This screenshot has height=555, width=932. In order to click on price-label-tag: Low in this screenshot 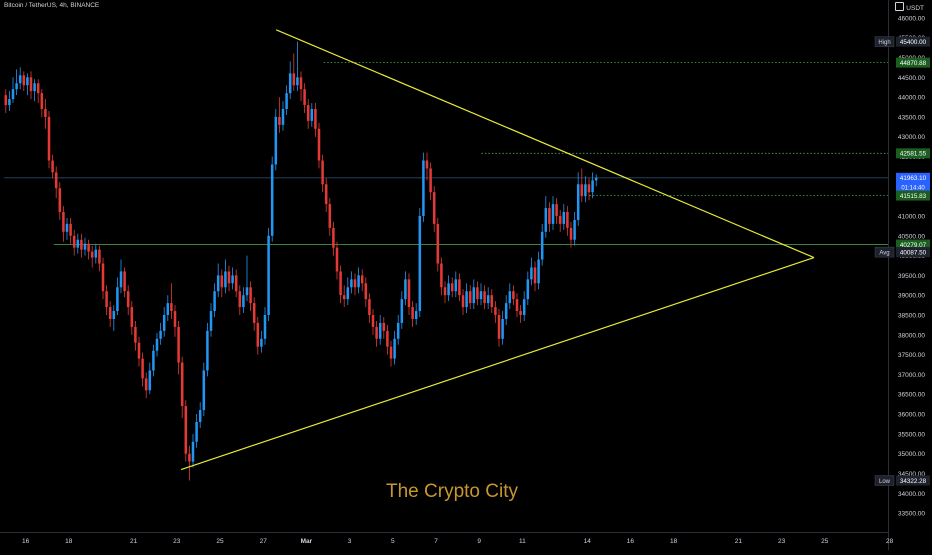, I will do `click(885, 482)`.